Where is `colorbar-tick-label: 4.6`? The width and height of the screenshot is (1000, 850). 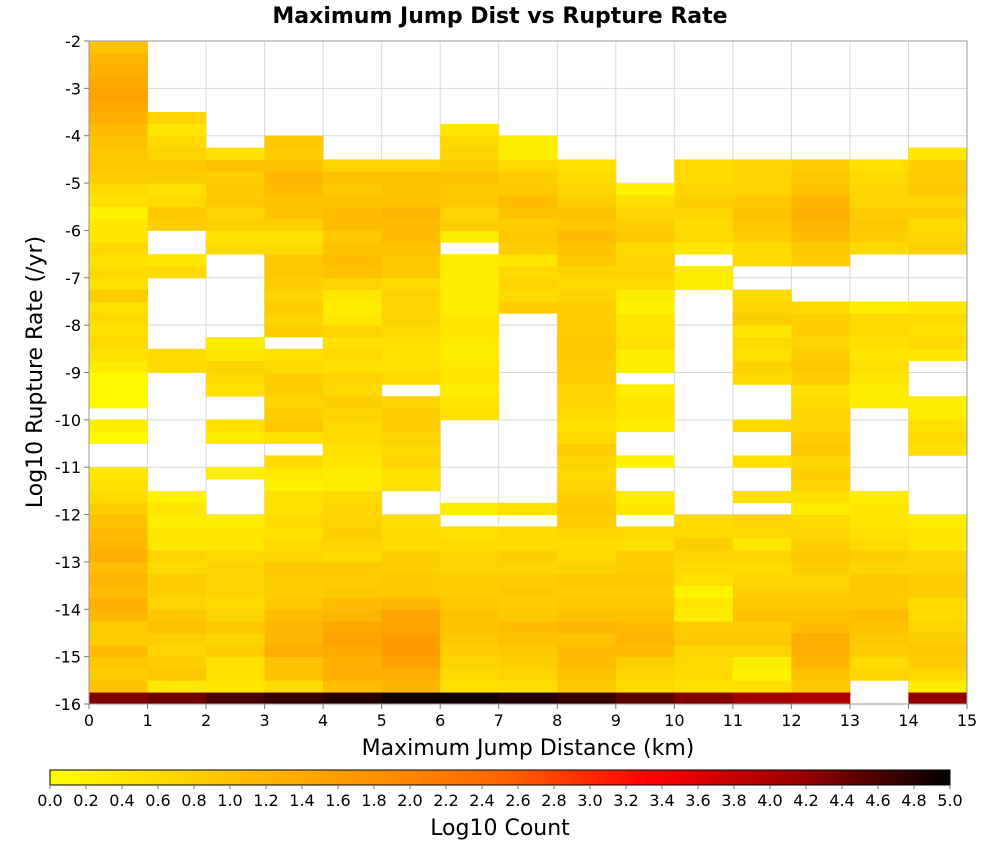
colorbar-tick-label: 4.6 is located at coordinates (877, 800).